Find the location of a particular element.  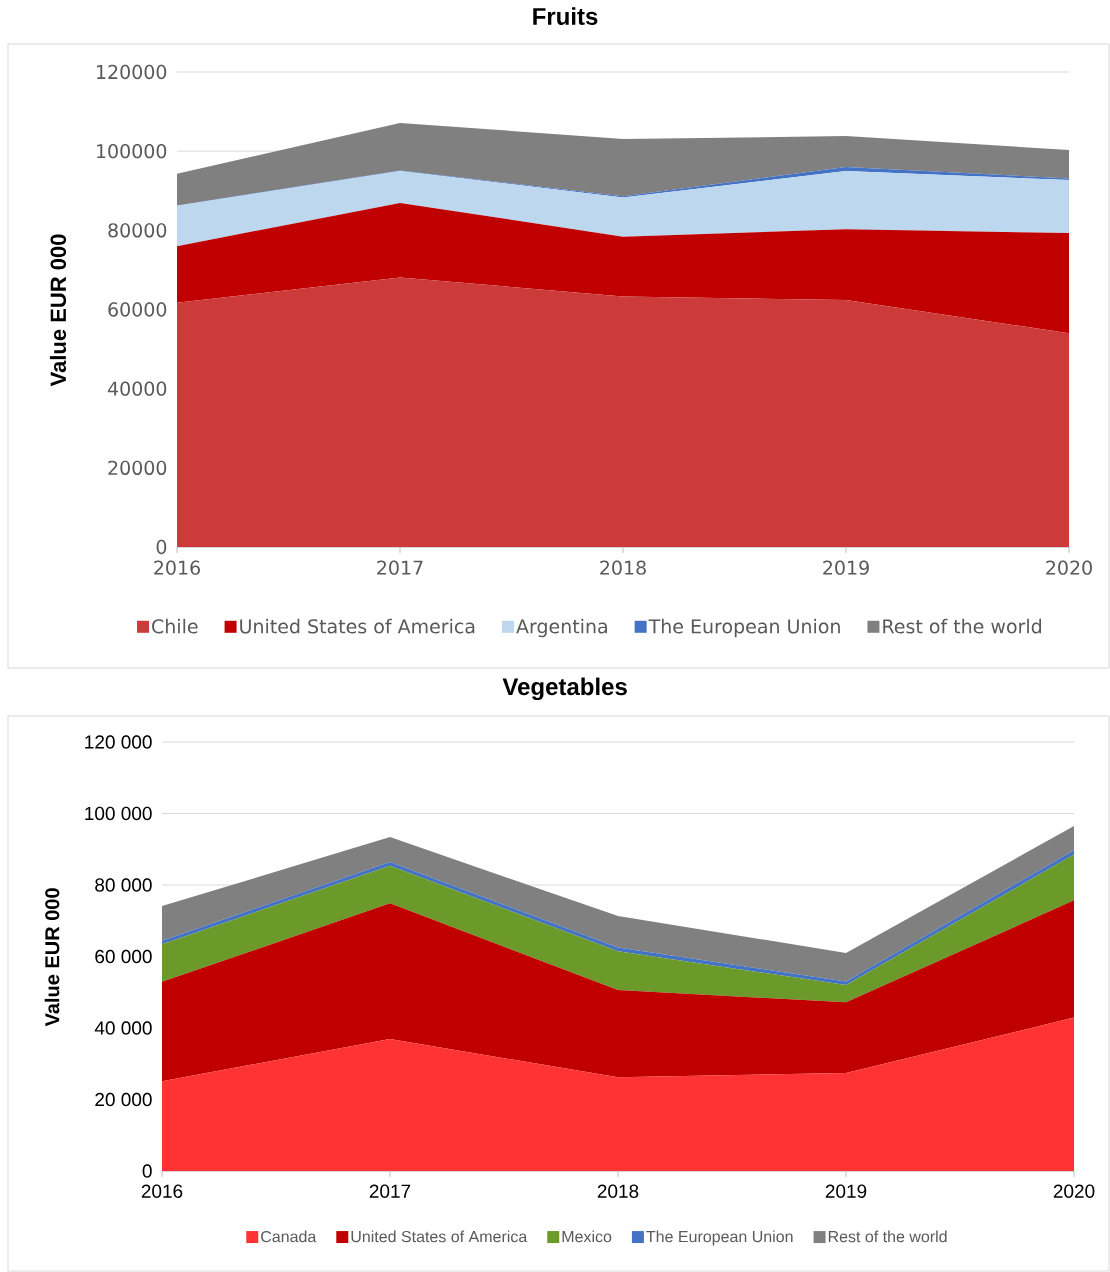

chart-title: Fruits is located at coordinates (565, 16).